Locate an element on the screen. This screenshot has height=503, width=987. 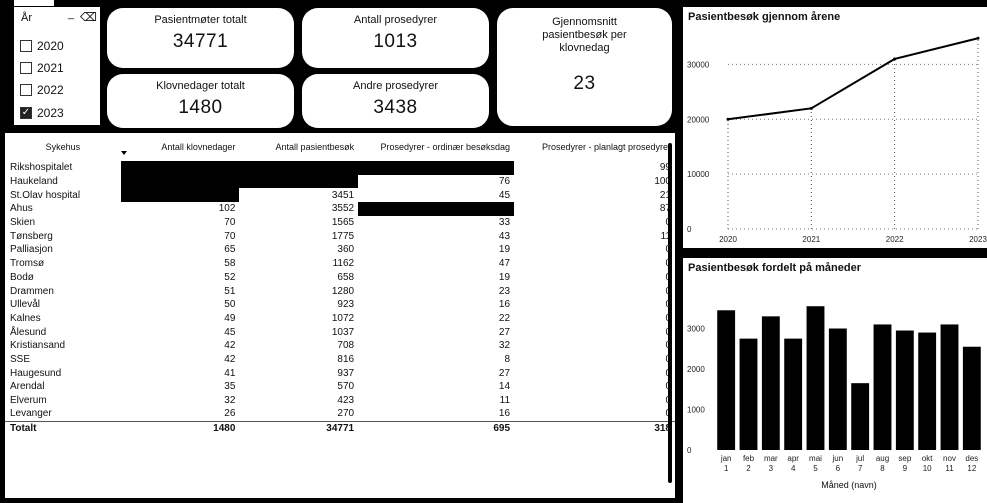
bar-apr is located at coordinates (793, 394).